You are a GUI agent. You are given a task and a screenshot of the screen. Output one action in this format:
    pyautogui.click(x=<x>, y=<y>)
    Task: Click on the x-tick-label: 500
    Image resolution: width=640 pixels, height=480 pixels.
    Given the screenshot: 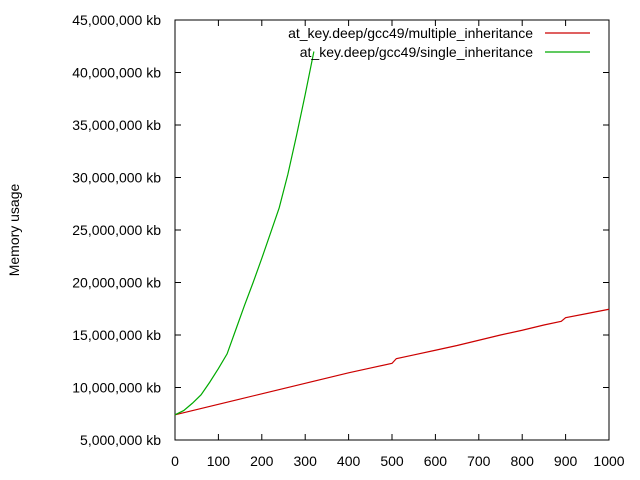 What is the action you would take?
    pyautogui.click(x=392, y=461)
    